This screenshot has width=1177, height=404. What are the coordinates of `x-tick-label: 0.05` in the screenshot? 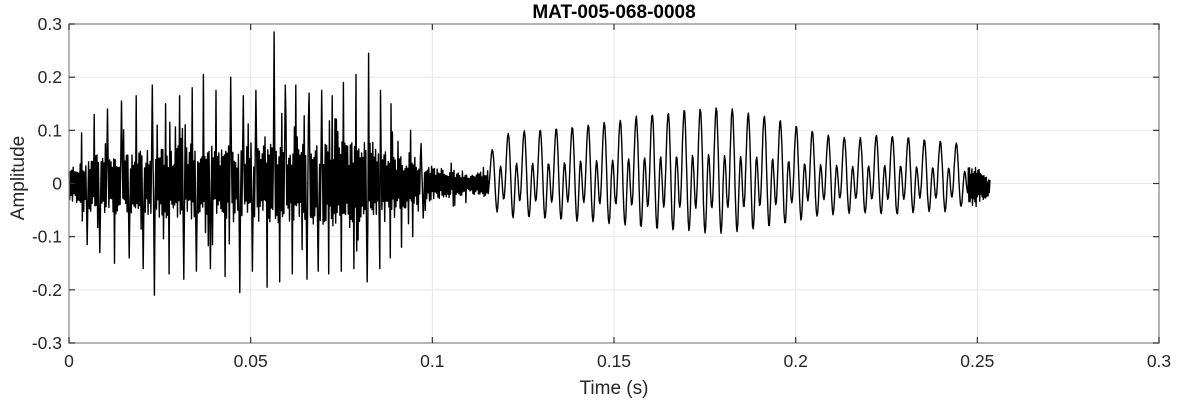 It's located at (251, 361).